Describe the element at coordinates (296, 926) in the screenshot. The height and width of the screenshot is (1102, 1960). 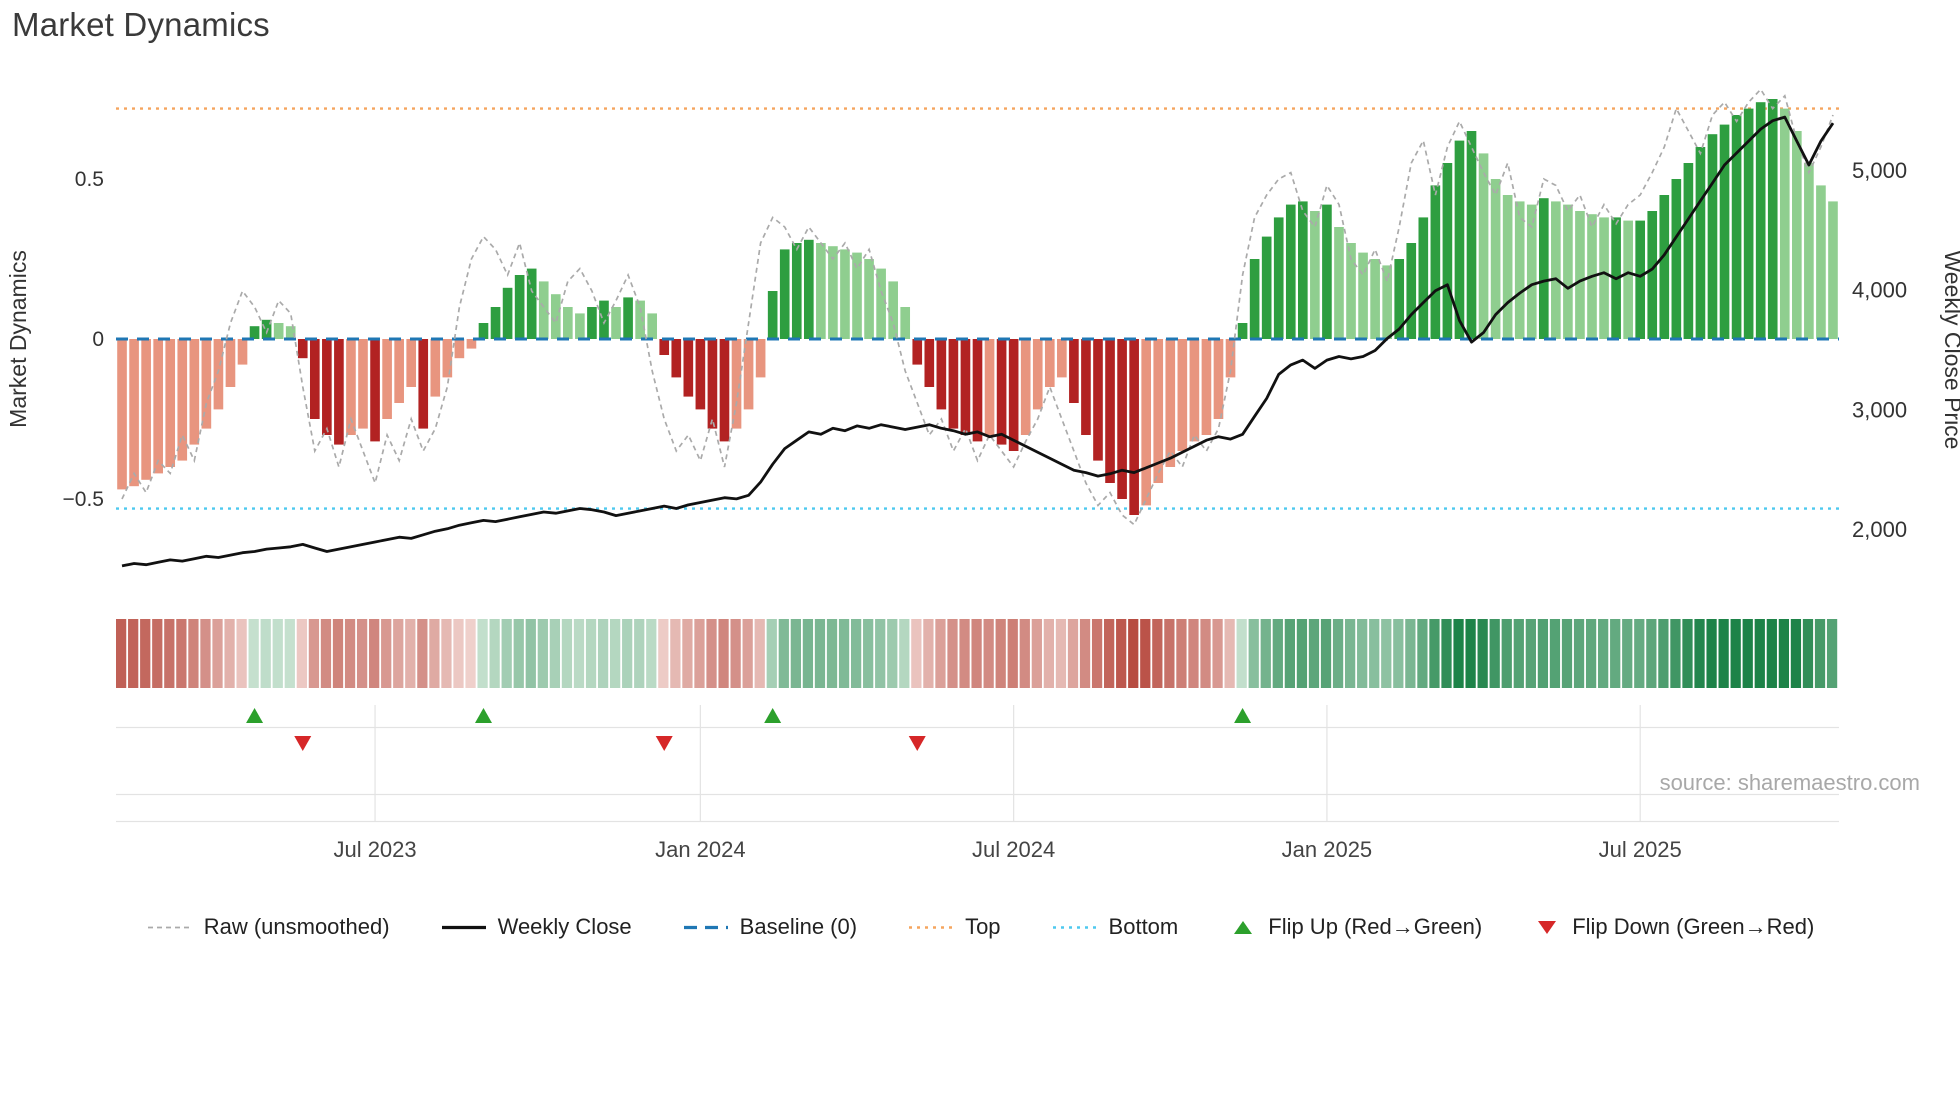
I see `legend-label: Raw (unsmoothed)` at that location.